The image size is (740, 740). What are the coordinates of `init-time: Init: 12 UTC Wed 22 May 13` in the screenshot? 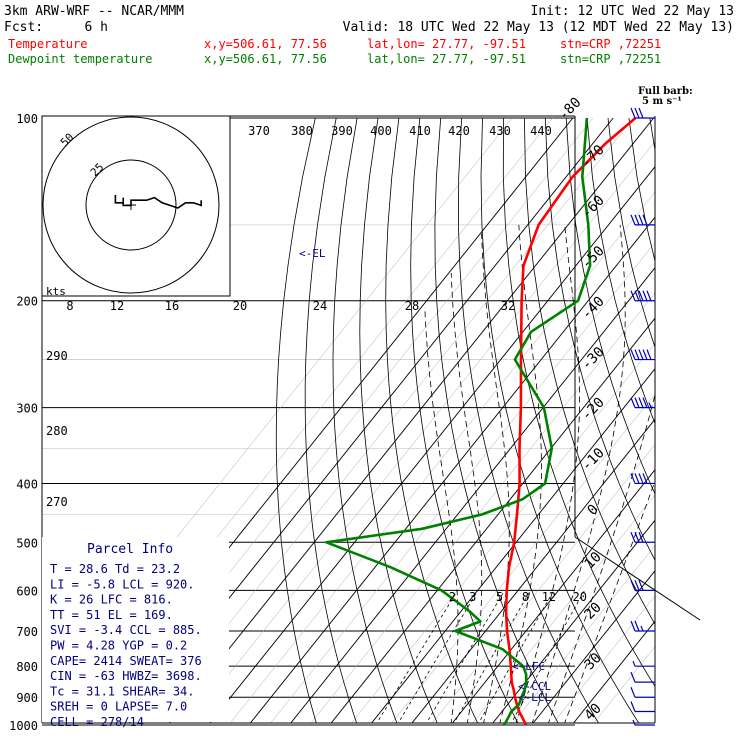 It's located at (633, 11).